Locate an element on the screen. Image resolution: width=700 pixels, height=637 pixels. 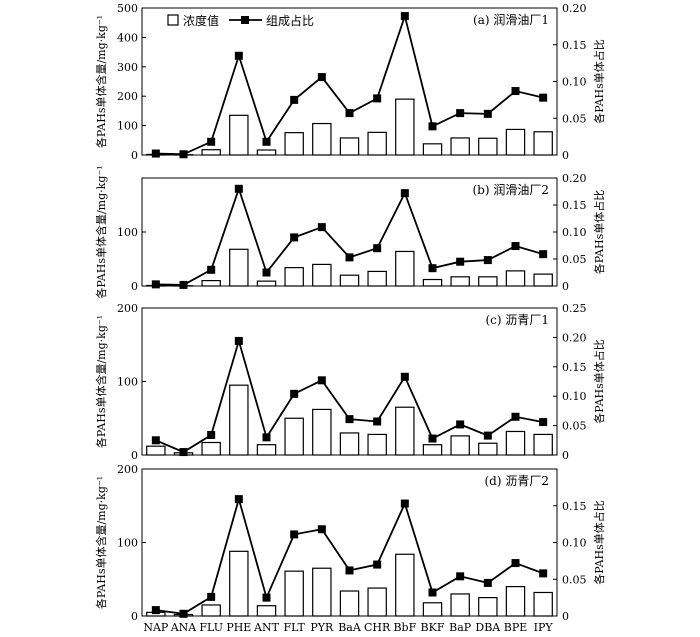
left-tick-label: 200 is located at coordinates (127, 96).